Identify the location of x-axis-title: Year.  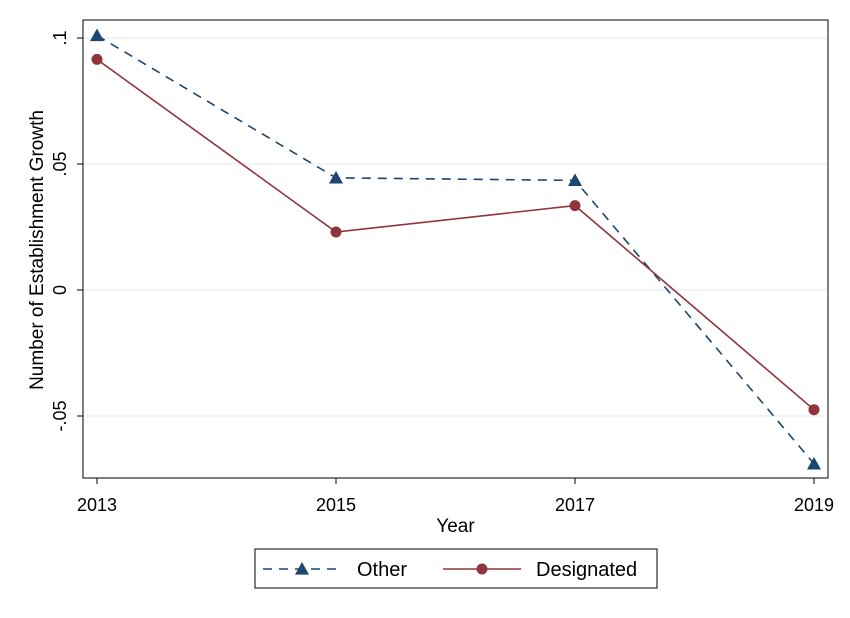
(455, 526).